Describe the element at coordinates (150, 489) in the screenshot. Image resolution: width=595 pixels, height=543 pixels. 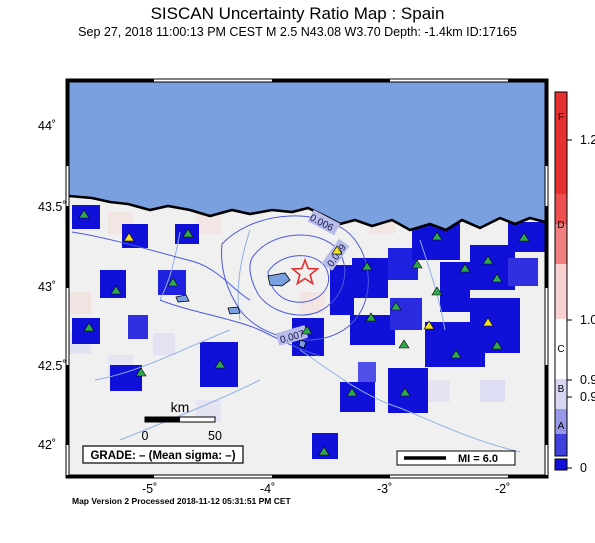
I see `lon-tick-label: -5˚` at that location.